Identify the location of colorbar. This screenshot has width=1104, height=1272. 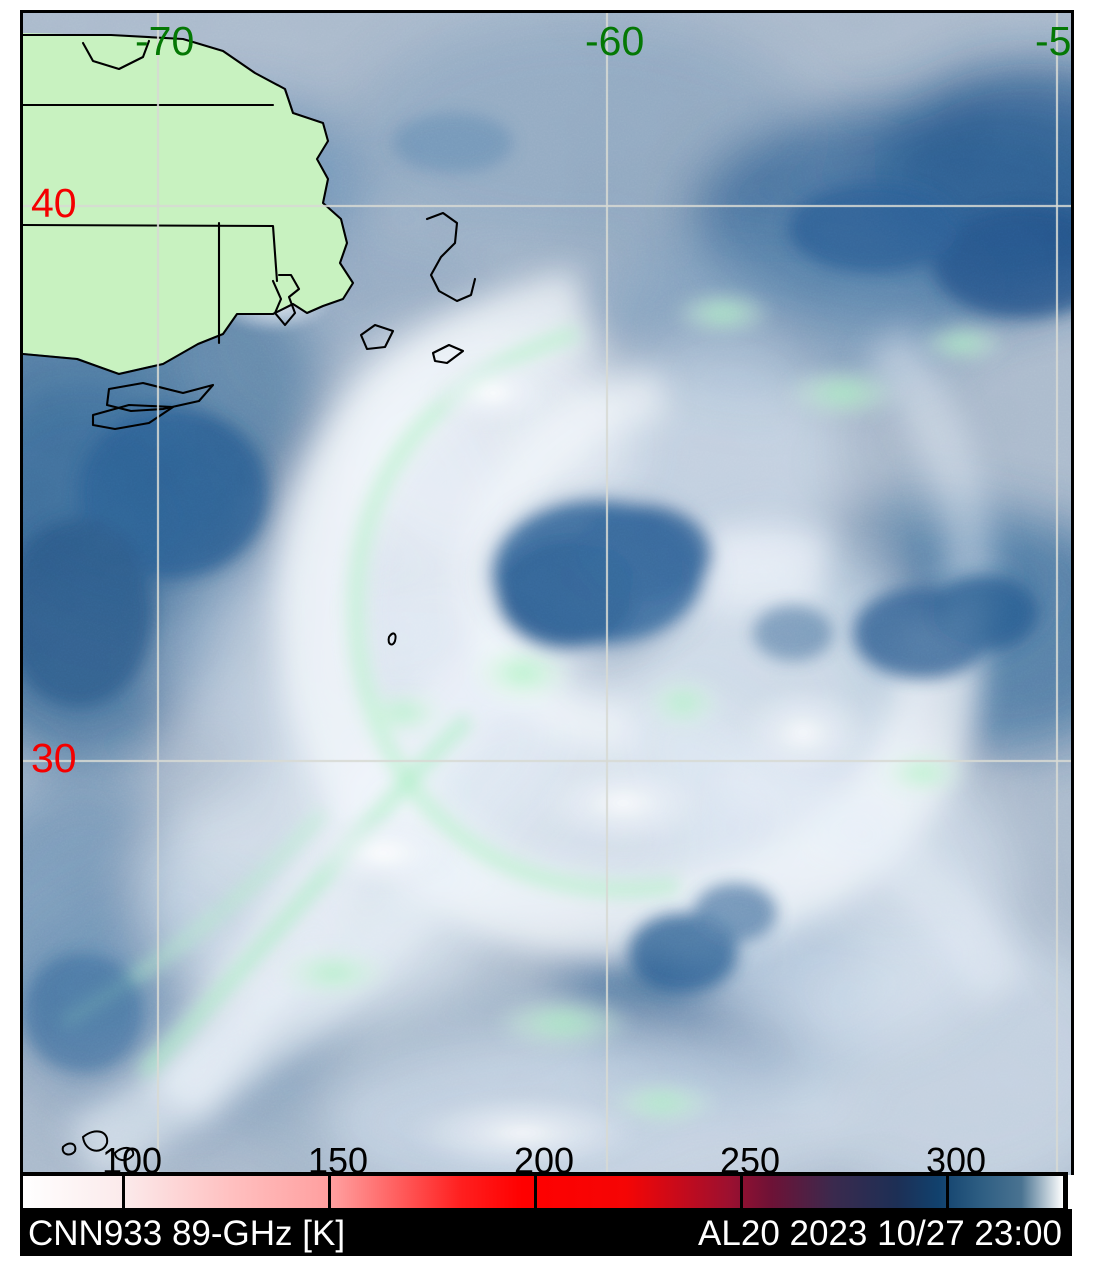
(544, 1192).